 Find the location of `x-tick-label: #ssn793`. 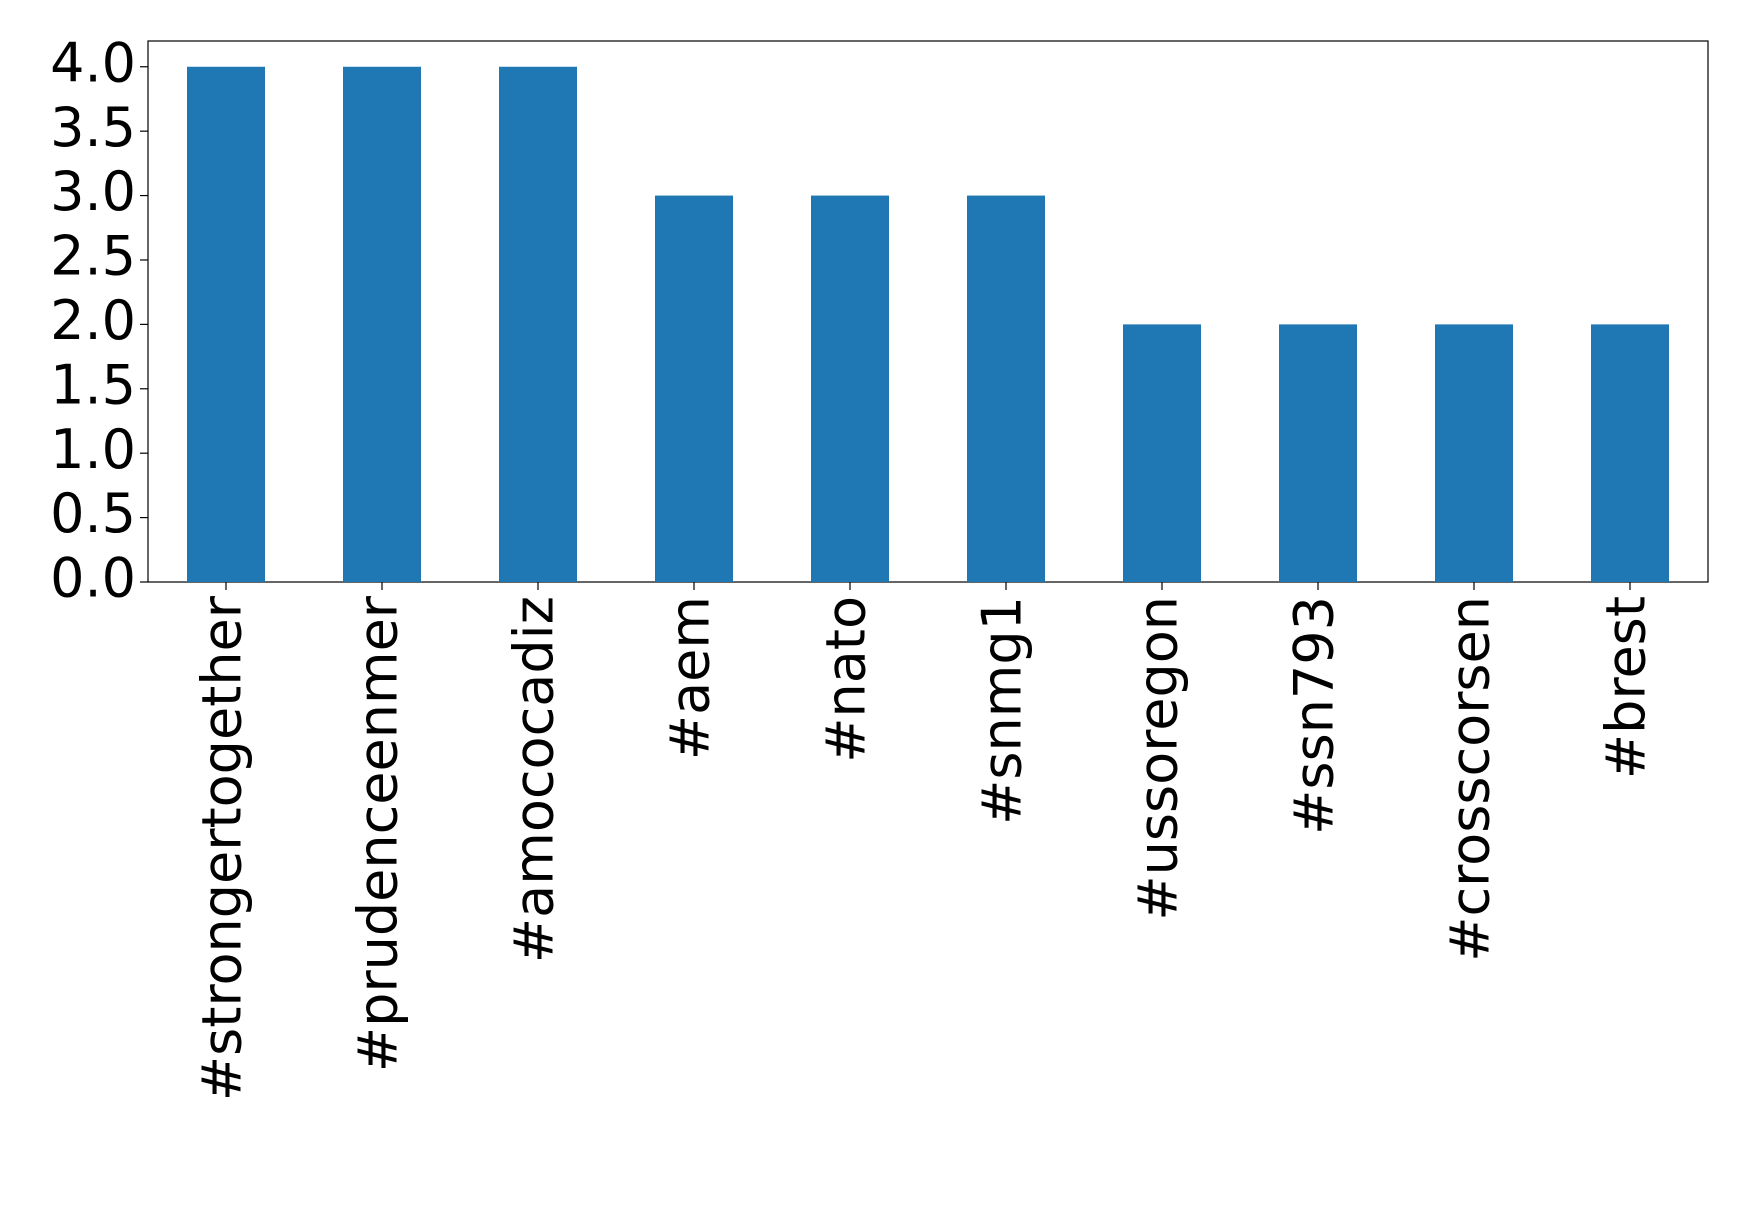

x-tick-label: #ssn793 is located at coordinates (1314, 715).